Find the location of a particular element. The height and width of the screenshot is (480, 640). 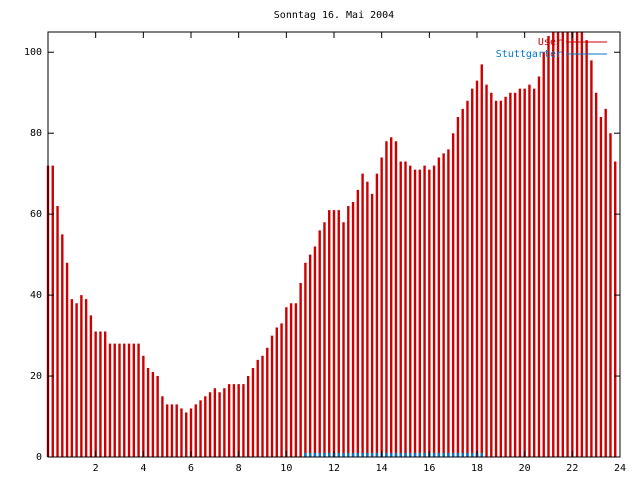

x-tick-label: 6 is located at coordinates (191, 468).